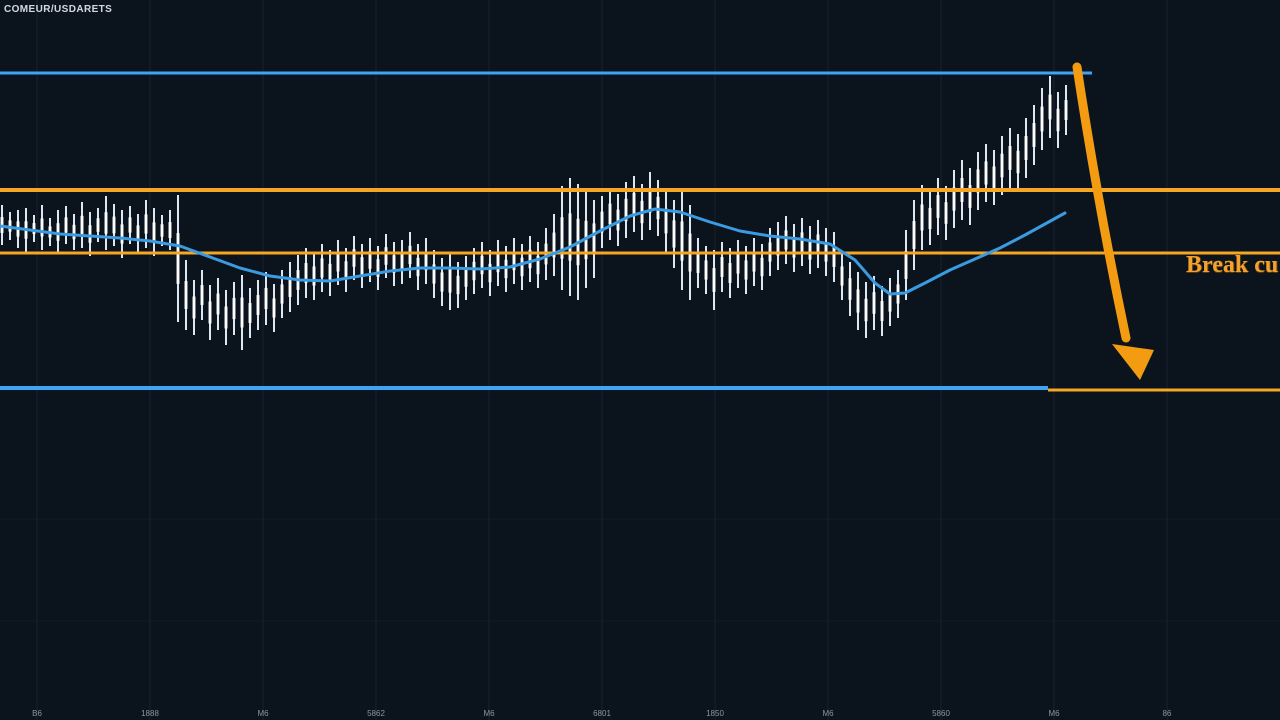 The width and height of the screenshot is (1280, 720). What do you see at coordinates (941, 713) in the screenshot?
I see `x-axis-label: 5860` at bounding box center [941, 713].